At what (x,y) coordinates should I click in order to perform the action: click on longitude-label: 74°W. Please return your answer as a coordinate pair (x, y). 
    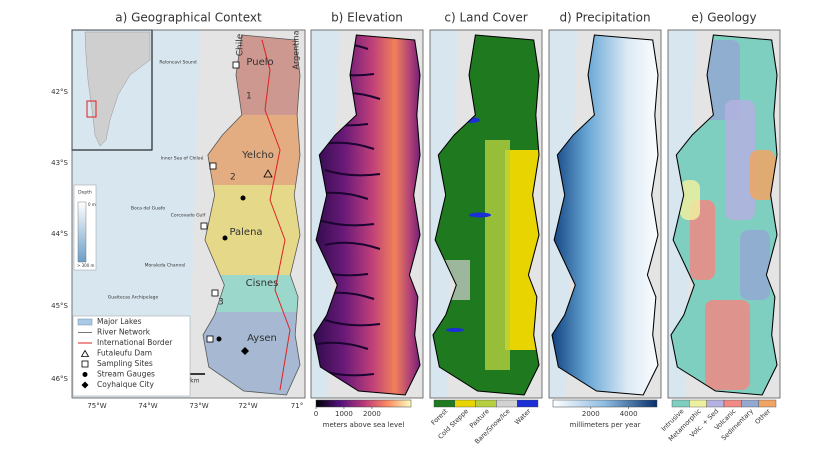
    Looking at the image, I should click on (147, 406).